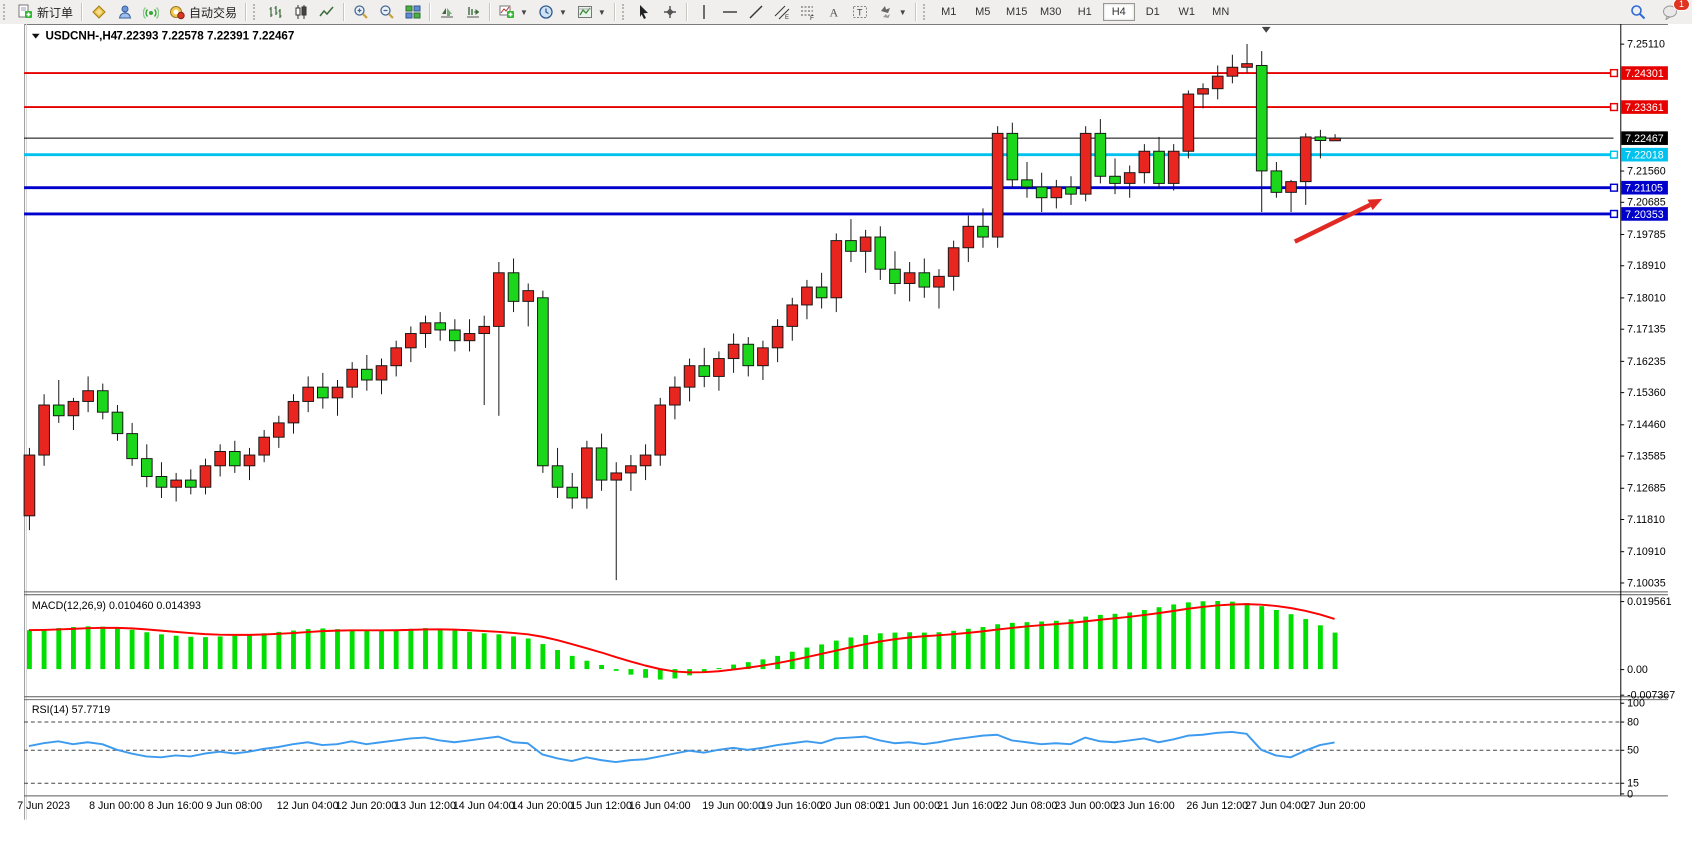  What do you see at coordinates (151, 12) in the screenshot?
I see `signals-button` at bounding box center [151, 12].